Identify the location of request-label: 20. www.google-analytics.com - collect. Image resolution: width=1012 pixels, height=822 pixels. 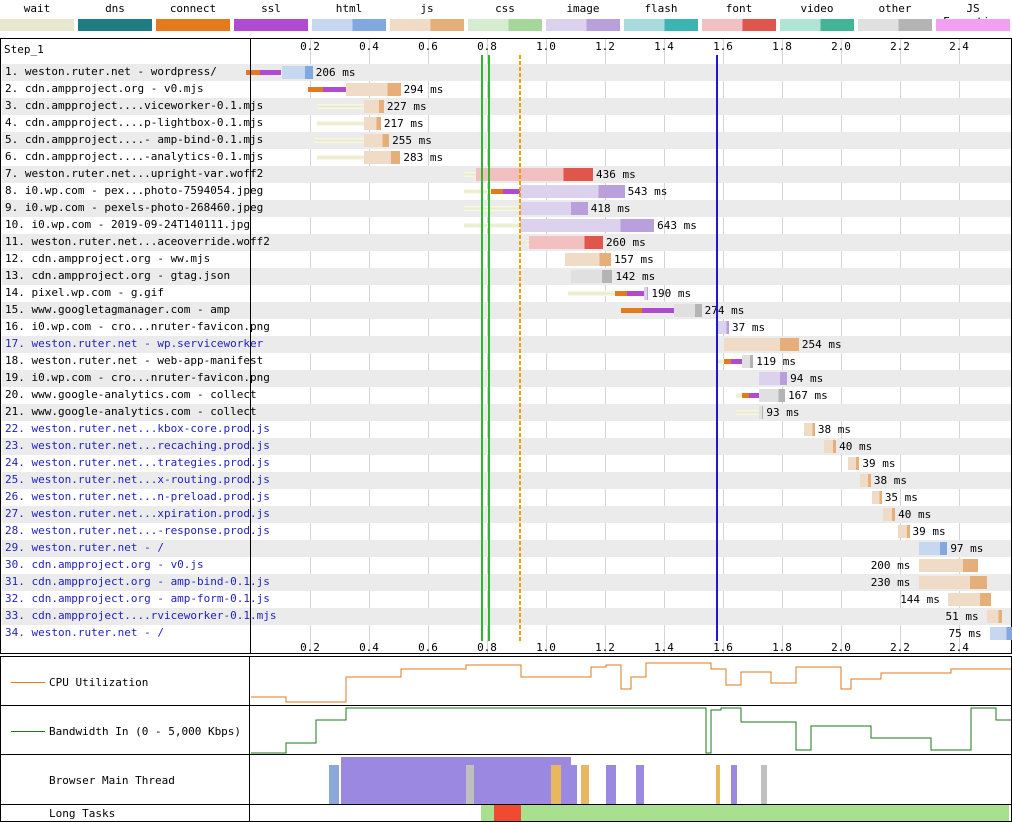
(131, 394).